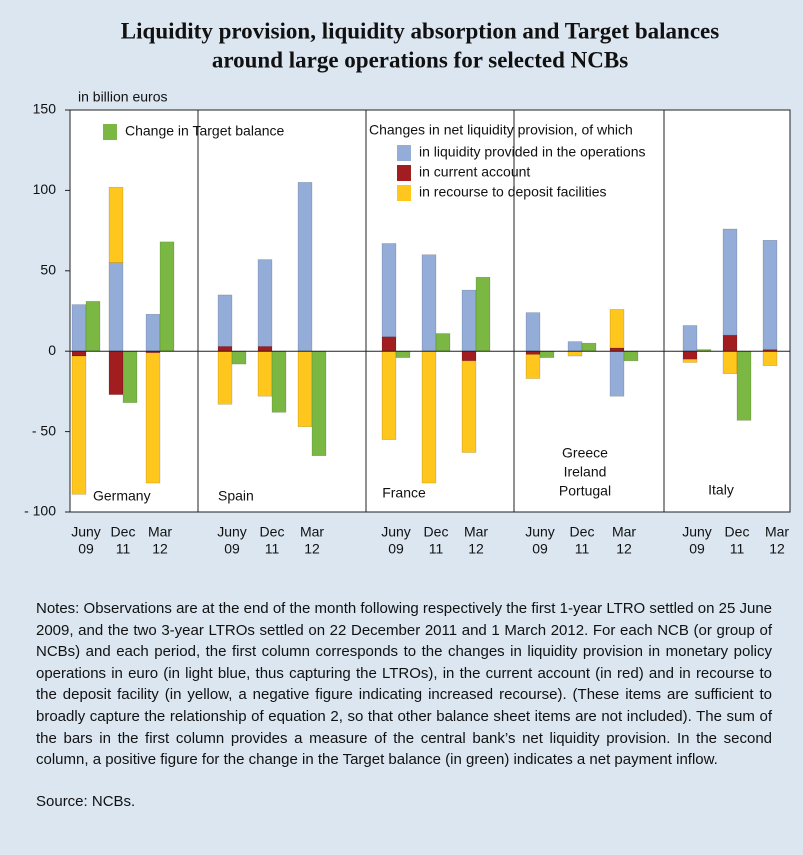 This screenshot has width=803, height=855. I want to click on y-tick-label: 50, so click(48, 270).